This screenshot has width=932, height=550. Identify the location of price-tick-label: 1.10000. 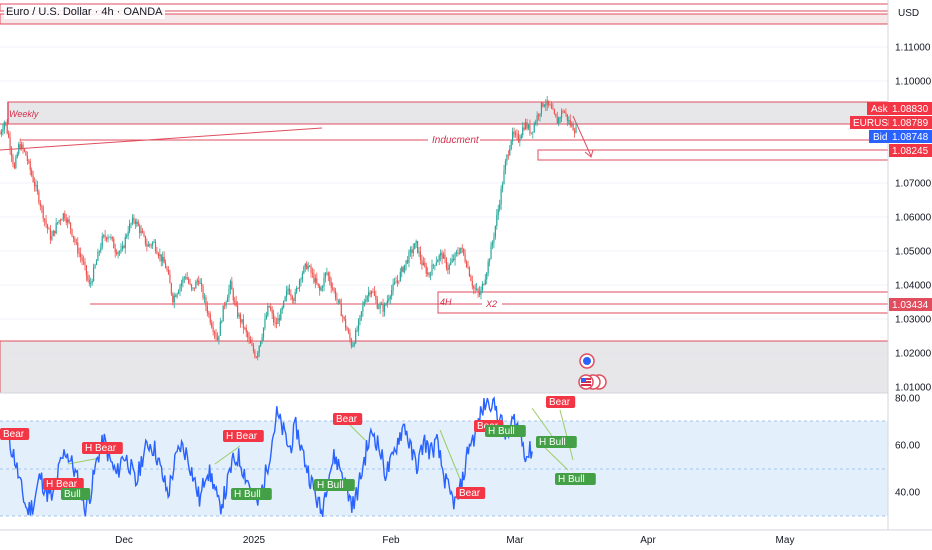
(913, 82).